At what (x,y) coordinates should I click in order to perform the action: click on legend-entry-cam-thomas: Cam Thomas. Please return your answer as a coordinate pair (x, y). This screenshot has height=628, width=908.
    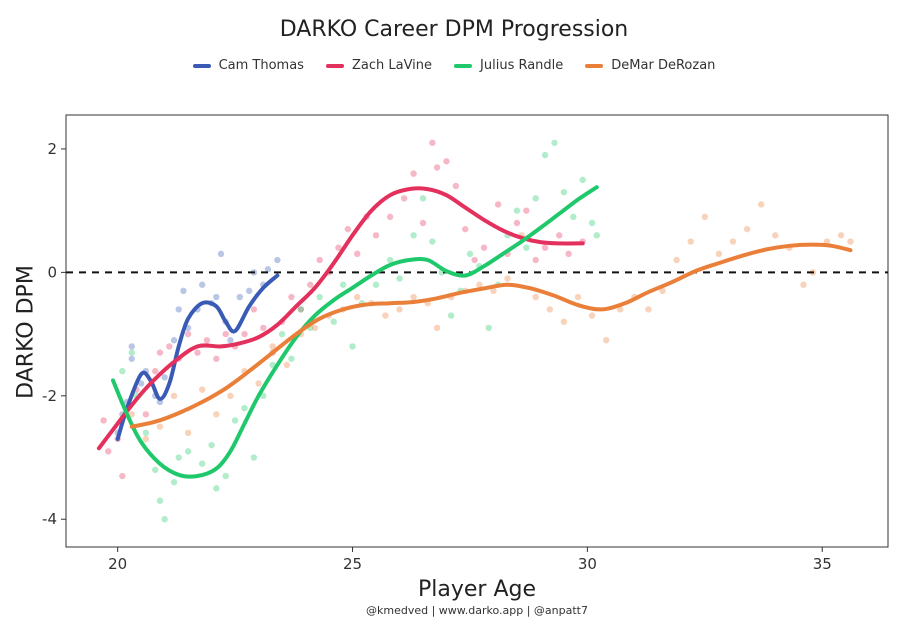
    Looking at the image, I should click on (248, 65).